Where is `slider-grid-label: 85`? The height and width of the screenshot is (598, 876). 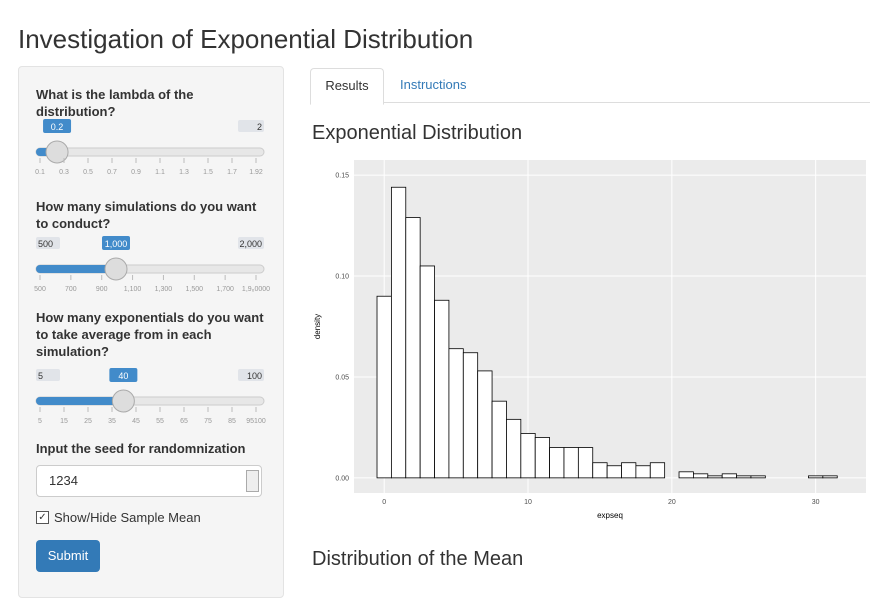 slider-grid-label: 85 is located at coordinates (232, 421).